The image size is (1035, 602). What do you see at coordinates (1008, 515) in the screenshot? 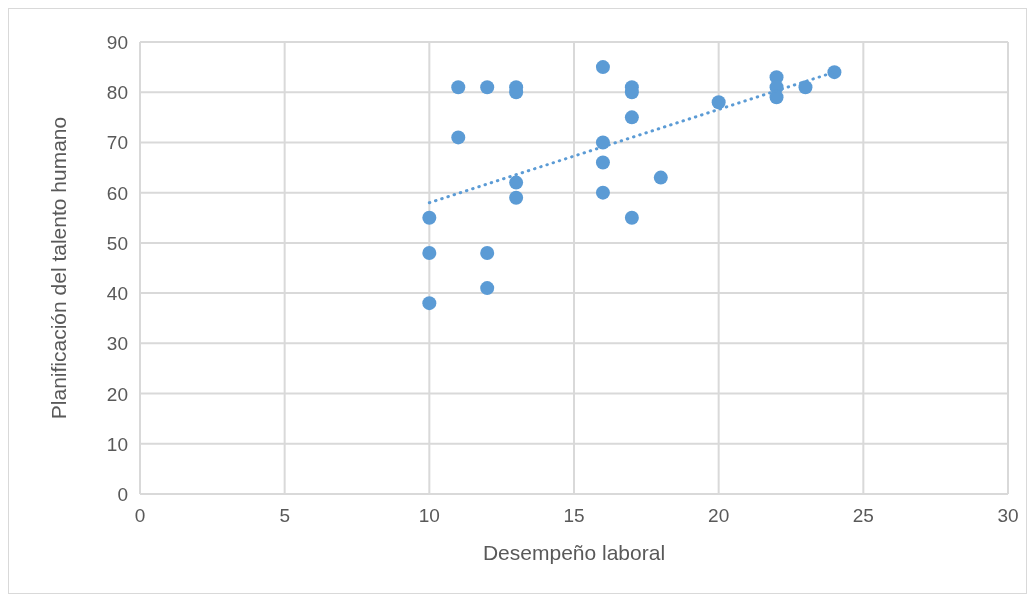
I see `x-tick-label: 30` at bounding box center [1008, 515].